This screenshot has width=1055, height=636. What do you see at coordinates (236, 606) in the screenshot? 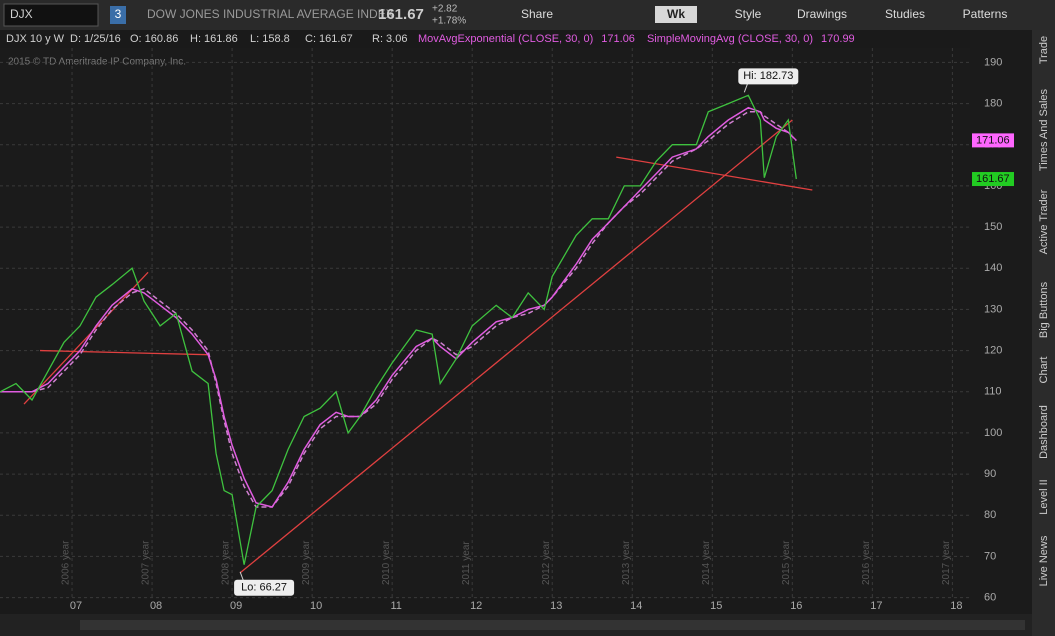
I see `x-tick-label: 09` at bounding box center [236, 606].